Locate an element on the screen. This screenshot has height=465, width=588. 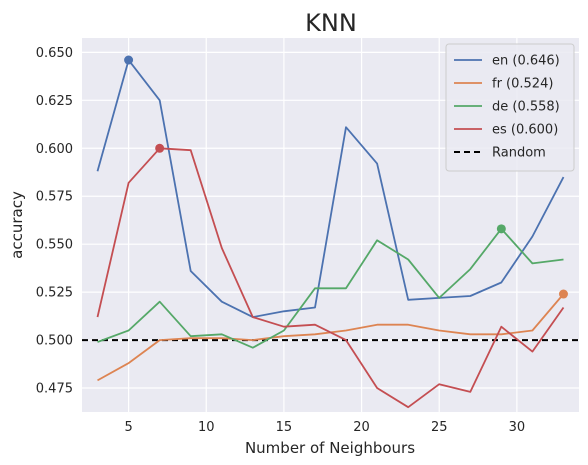
y-tick-label: 0.600 is located at coordinates (54, 149).